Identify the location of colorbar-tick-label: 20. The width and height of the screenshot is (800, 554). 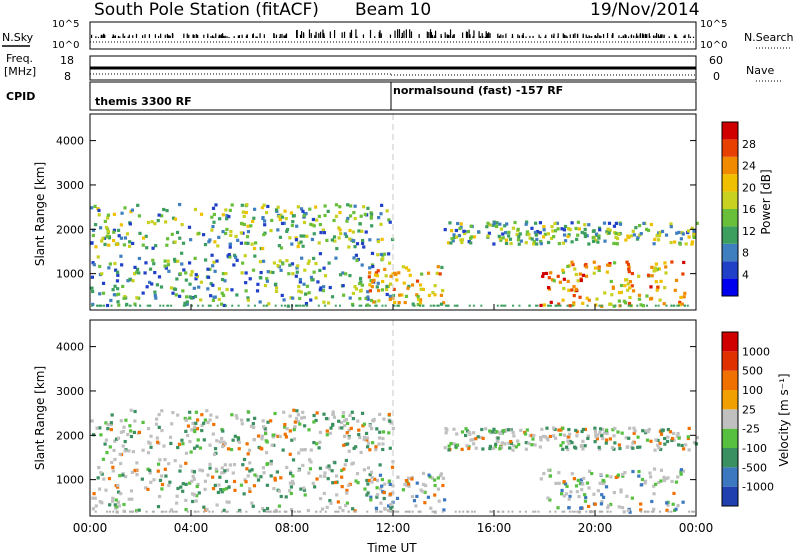
(749, 187).